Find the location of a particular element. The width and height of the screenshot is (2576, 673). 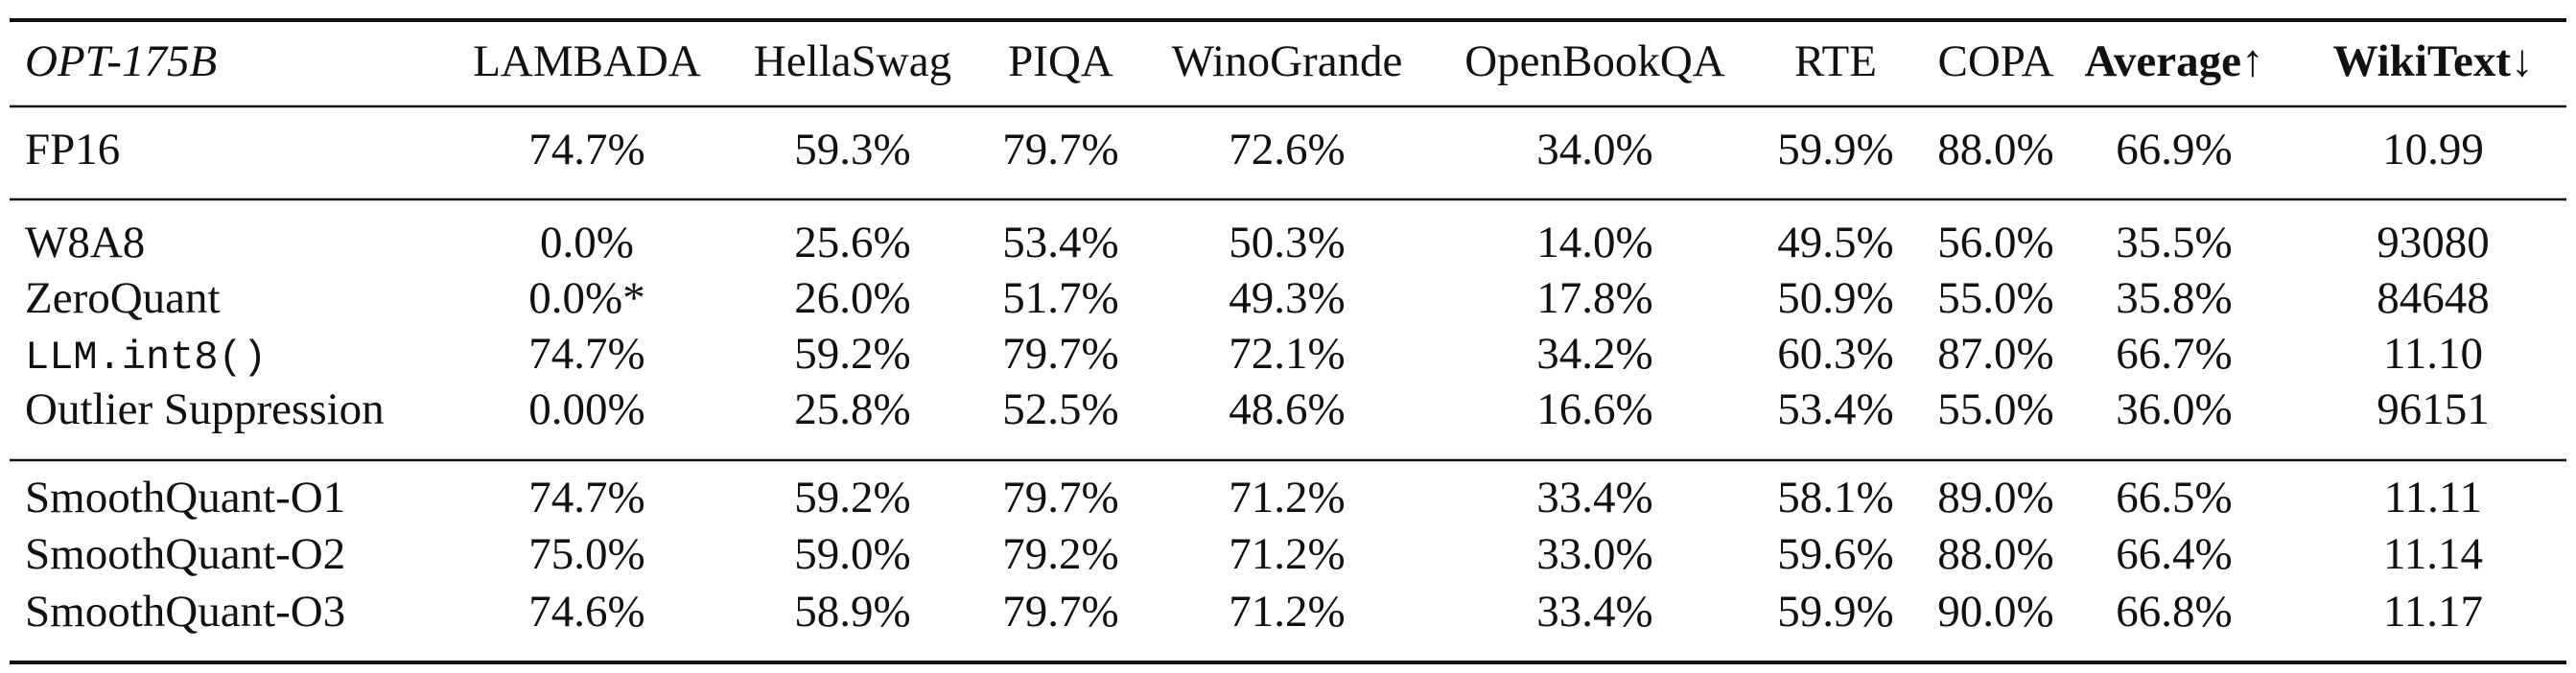

column-header: PIQA is located at coordinates (1060, 61).